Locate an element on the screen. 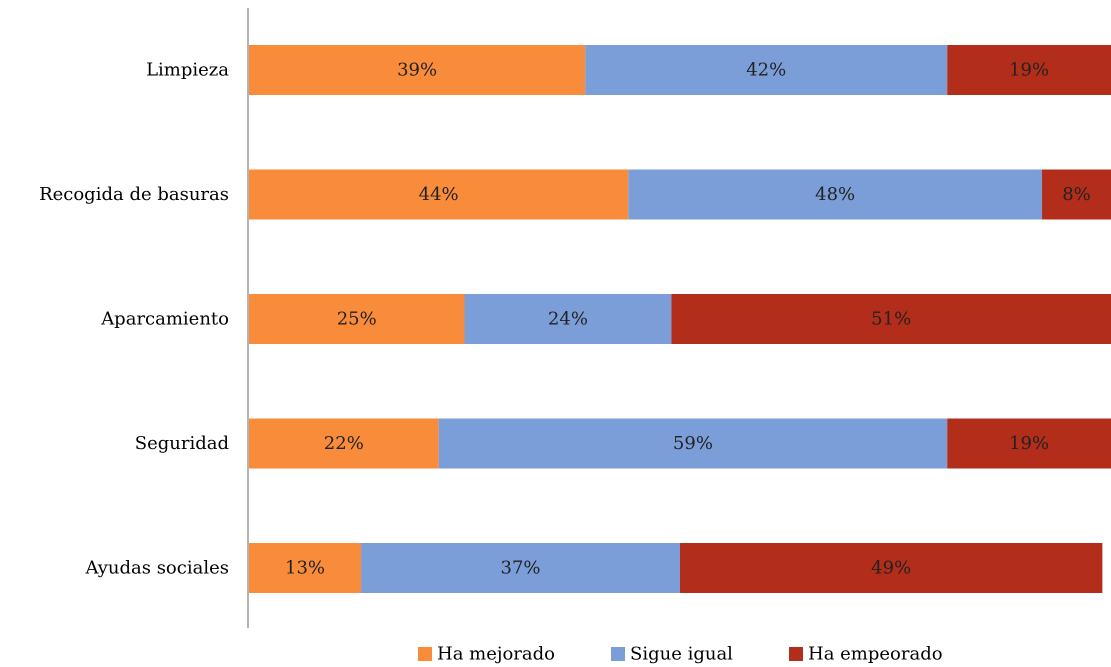 This screenshot has height=667, width=1111. category-label-limpieza: Limpieza is located at coordinates (187, 70).